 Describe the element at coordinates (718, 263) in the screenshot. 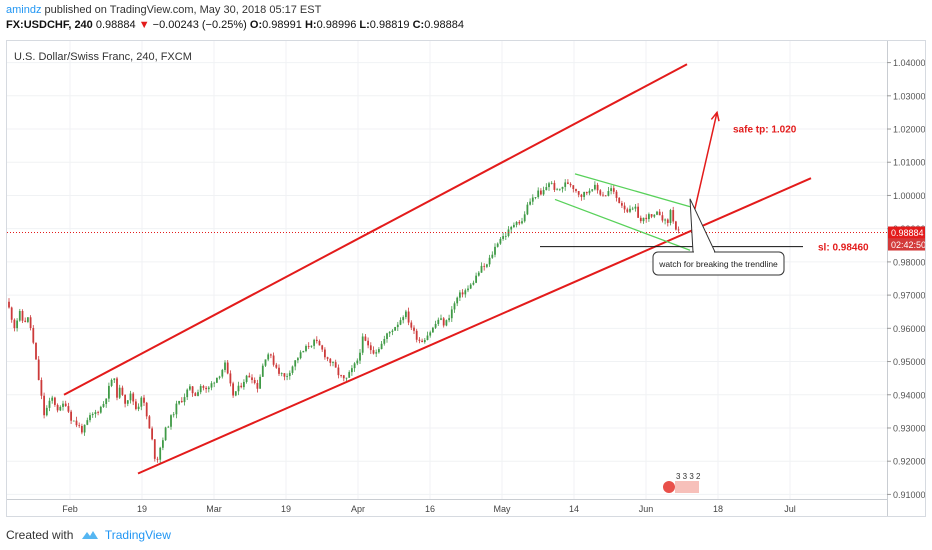

I see `callout-box` at that location.